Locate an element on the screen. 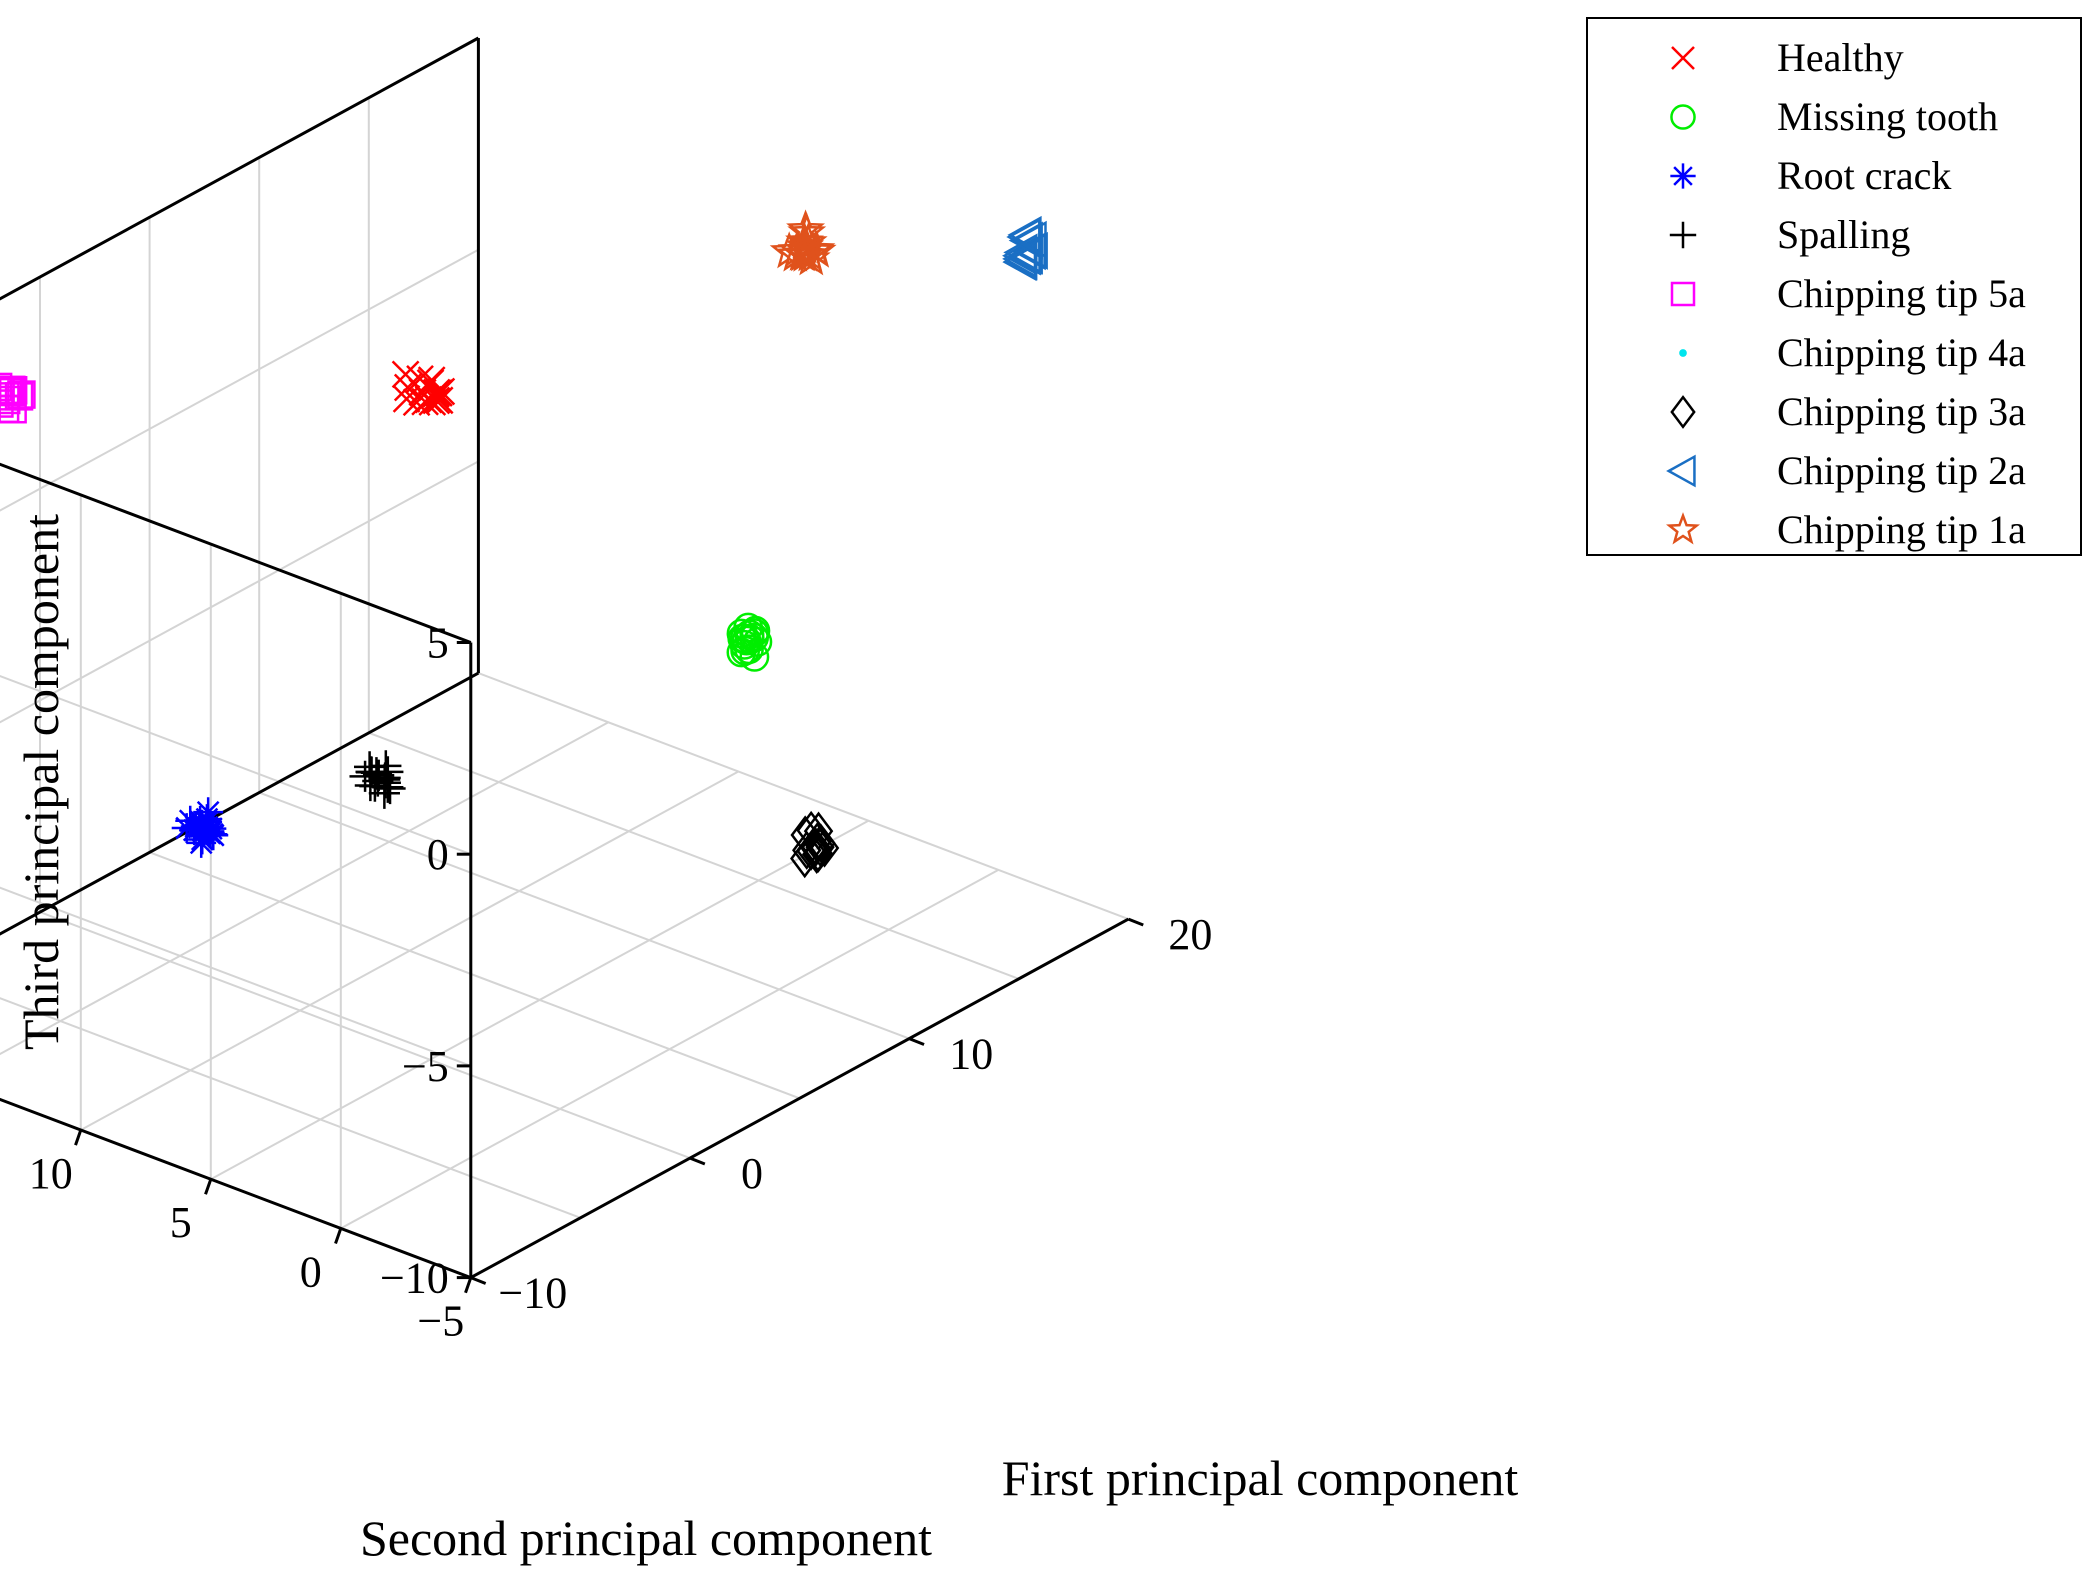 Image resolution: width=2098 pixels, height=1587 pixels. y-tick-label: 0 is located at coordinates (311, 1271).